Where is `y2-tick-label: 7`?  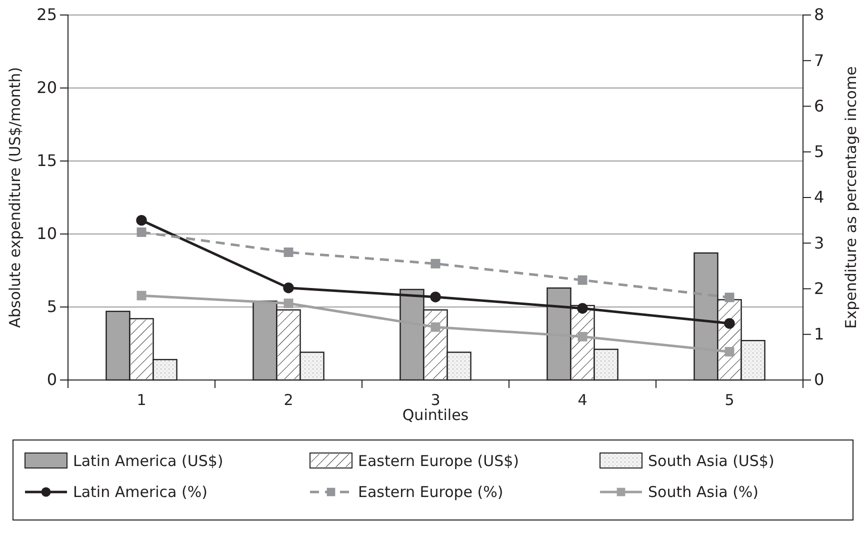
y2-tick-label: 7 is located at coordinates (819, 60).